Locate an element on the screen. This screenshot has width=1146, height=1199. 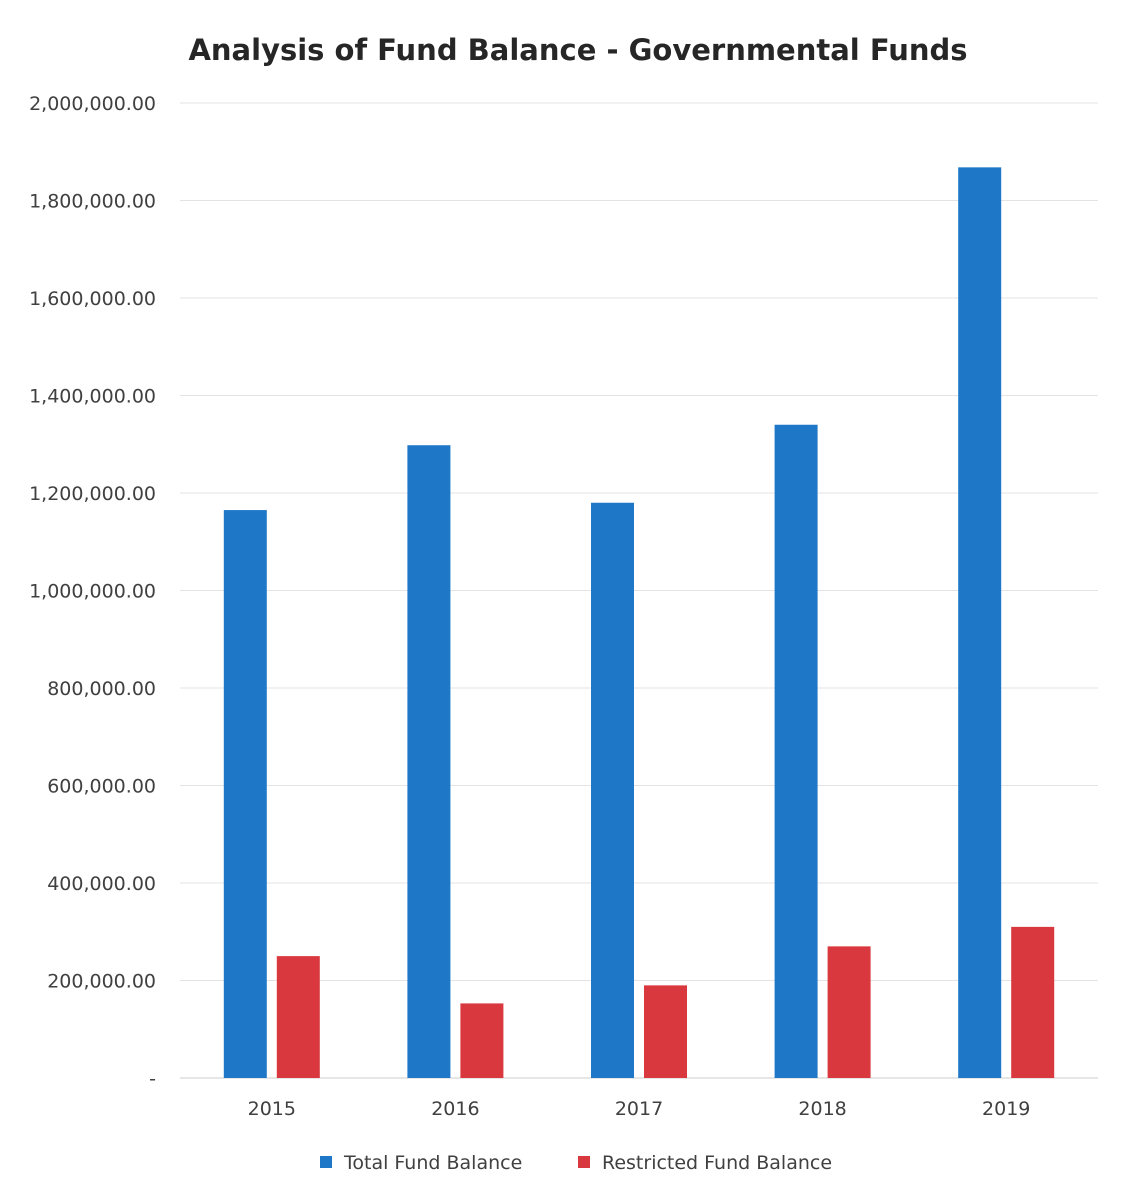
y-tick-label: 600,000.00 is located at coordinates (101, 787).